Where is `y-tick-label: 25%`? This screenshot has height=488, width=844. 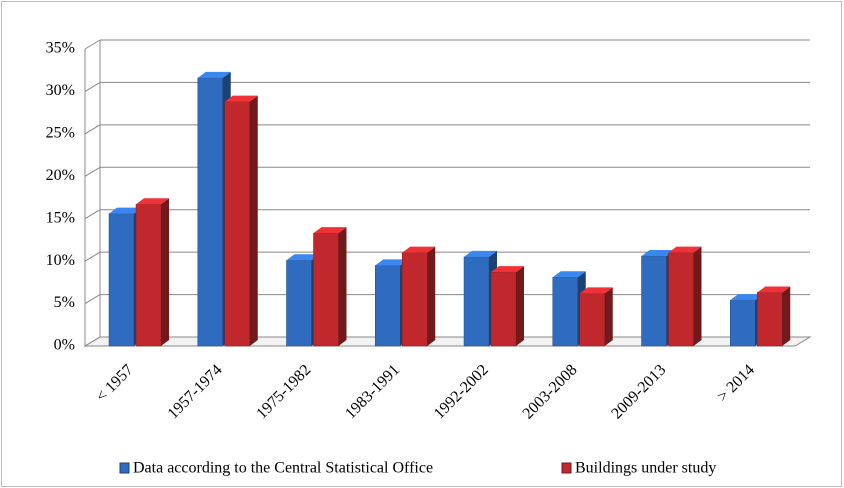
y-tick-label: 25% is located at coordinates (60, 133).